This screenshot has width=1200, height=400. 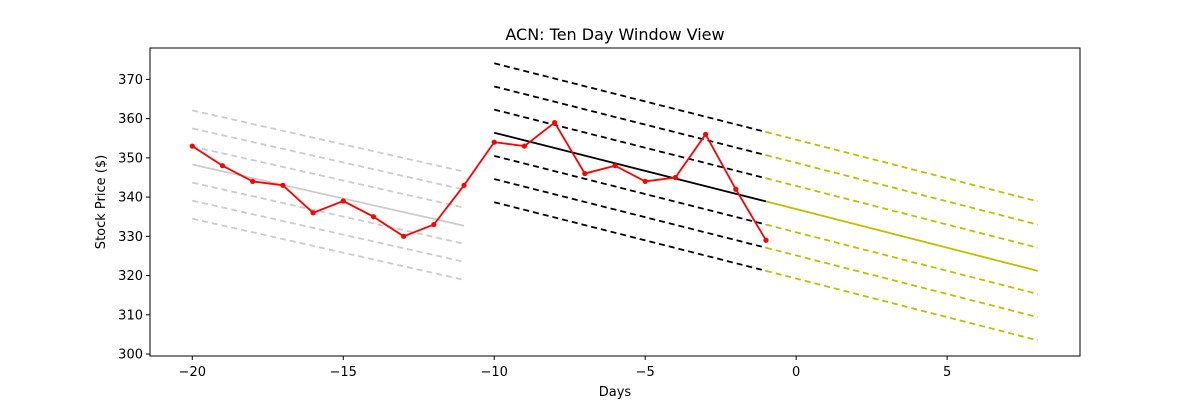 What do you see at coordinates (343, 372) in the screenshot?
I see `x-tick-label: −15` at bounding box center [343, 372].